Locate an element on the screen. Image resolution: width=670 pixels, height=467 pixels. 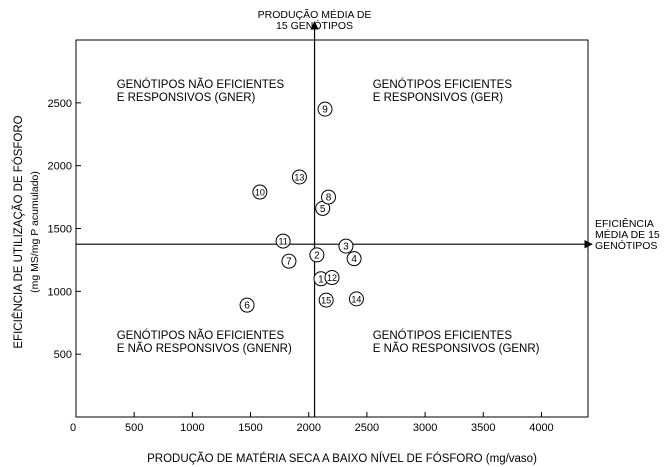
point-label: 2 is located at coordinates (317, 255).